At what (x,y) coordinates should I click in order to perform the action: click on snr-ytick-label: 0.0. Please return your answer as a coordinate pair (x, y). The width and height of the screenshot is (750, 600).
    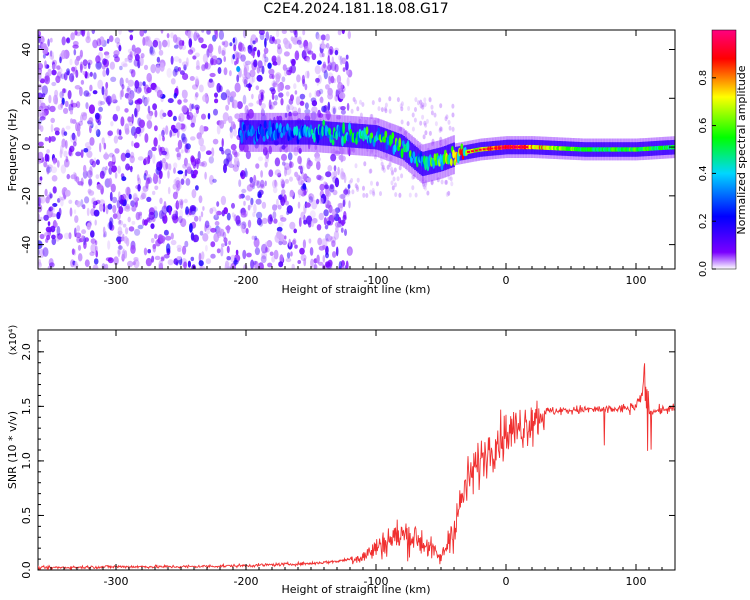
    Looking at the image, I should click on (26, 570).